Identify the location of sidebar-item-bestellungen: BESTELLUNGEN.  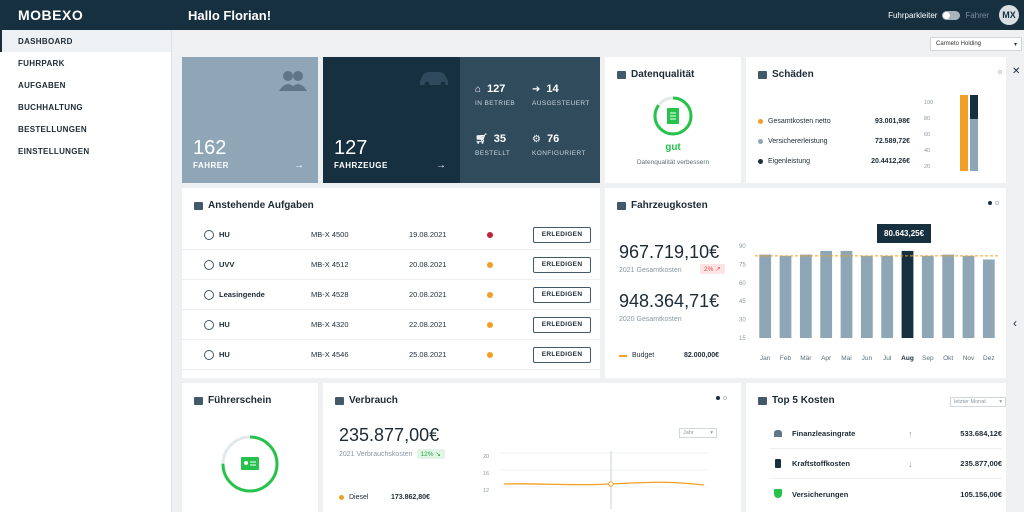
(52, 129).